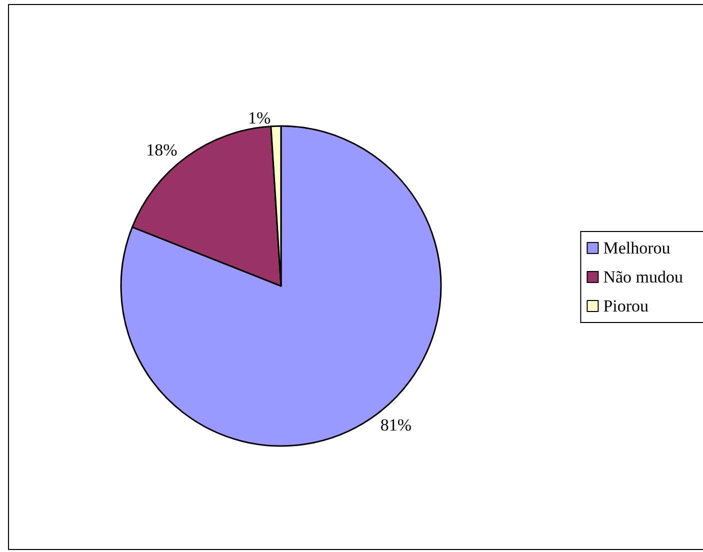  I want to click on data-label: 81%, so click(396, 424).